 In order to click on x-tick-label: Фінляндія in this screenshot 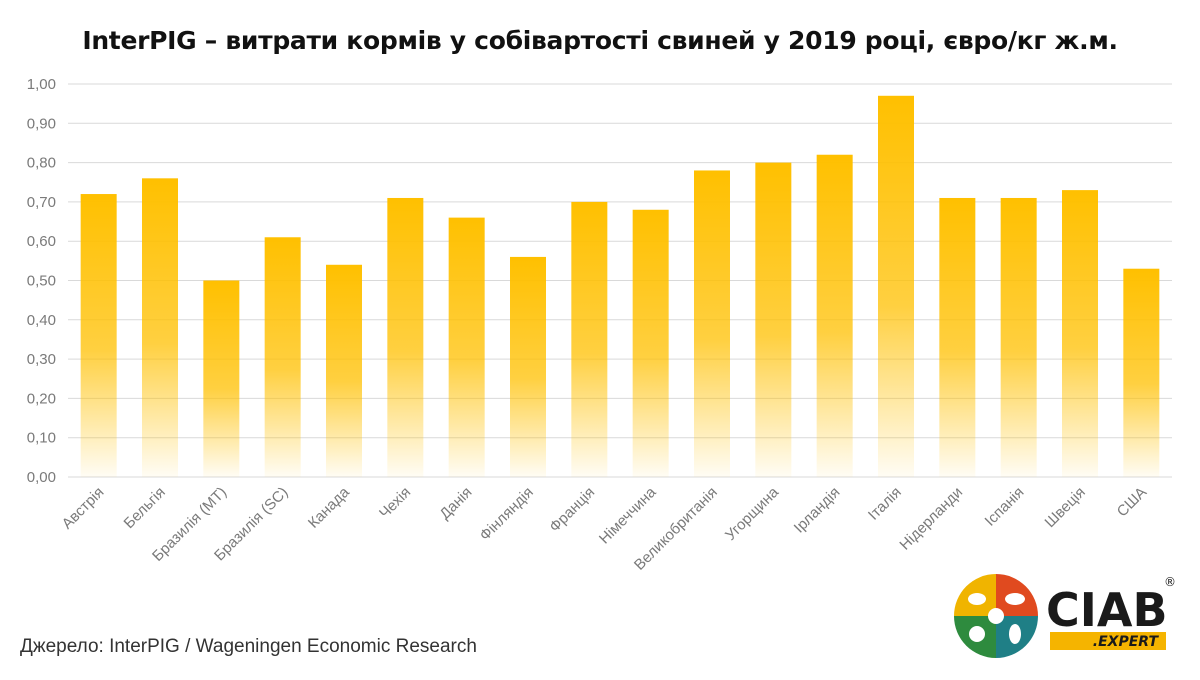, I will do `click(506, 514)`.